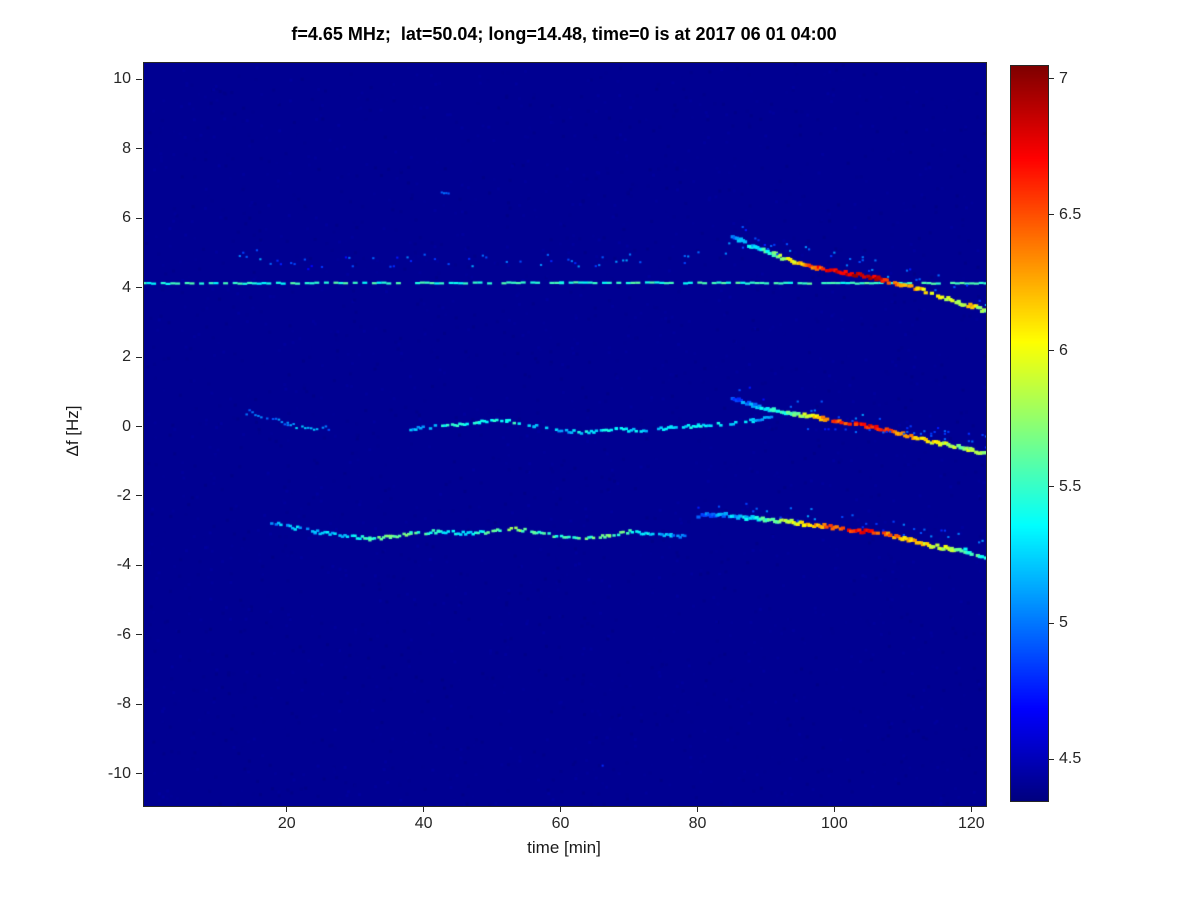 This screenshot has height=900, width=1200. I want to click on y-tick-label: -2, so click(123, 495).